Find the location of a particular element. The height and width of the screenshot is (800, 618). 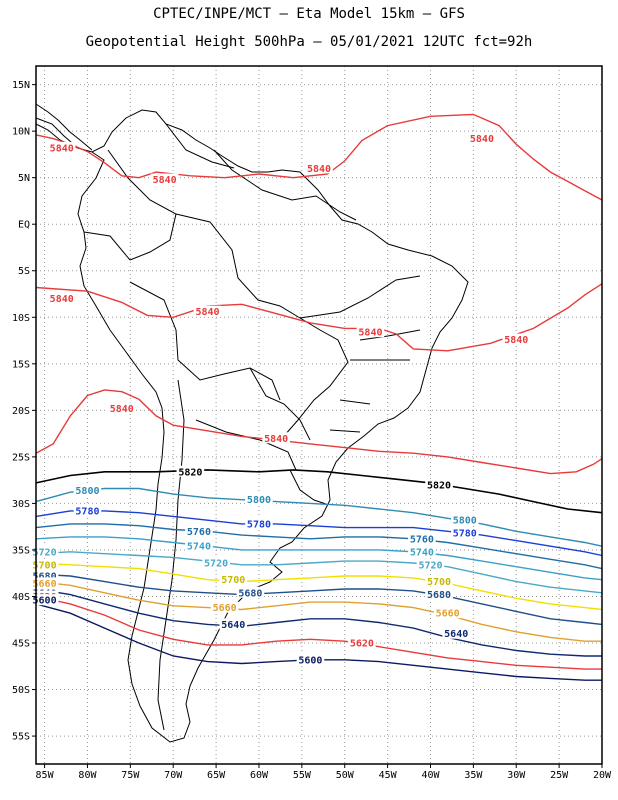

border-brazil-west is located at coordinates (262, 325).